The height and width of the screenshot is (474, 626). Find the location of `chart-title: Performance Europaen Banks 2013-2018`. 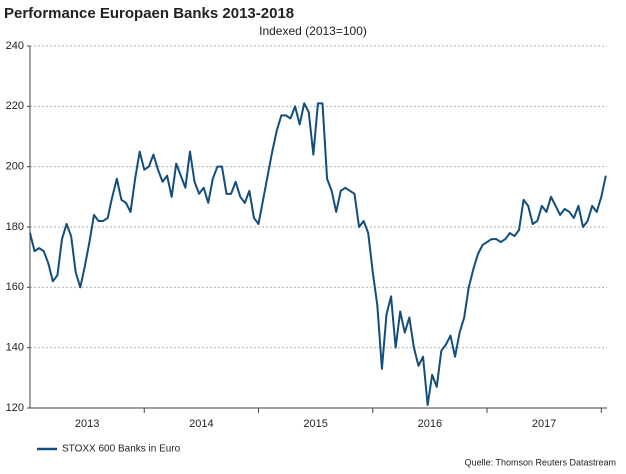

chart-title: Performance Europaen Banks 2013-2018 is located at coordinates (149, 13).